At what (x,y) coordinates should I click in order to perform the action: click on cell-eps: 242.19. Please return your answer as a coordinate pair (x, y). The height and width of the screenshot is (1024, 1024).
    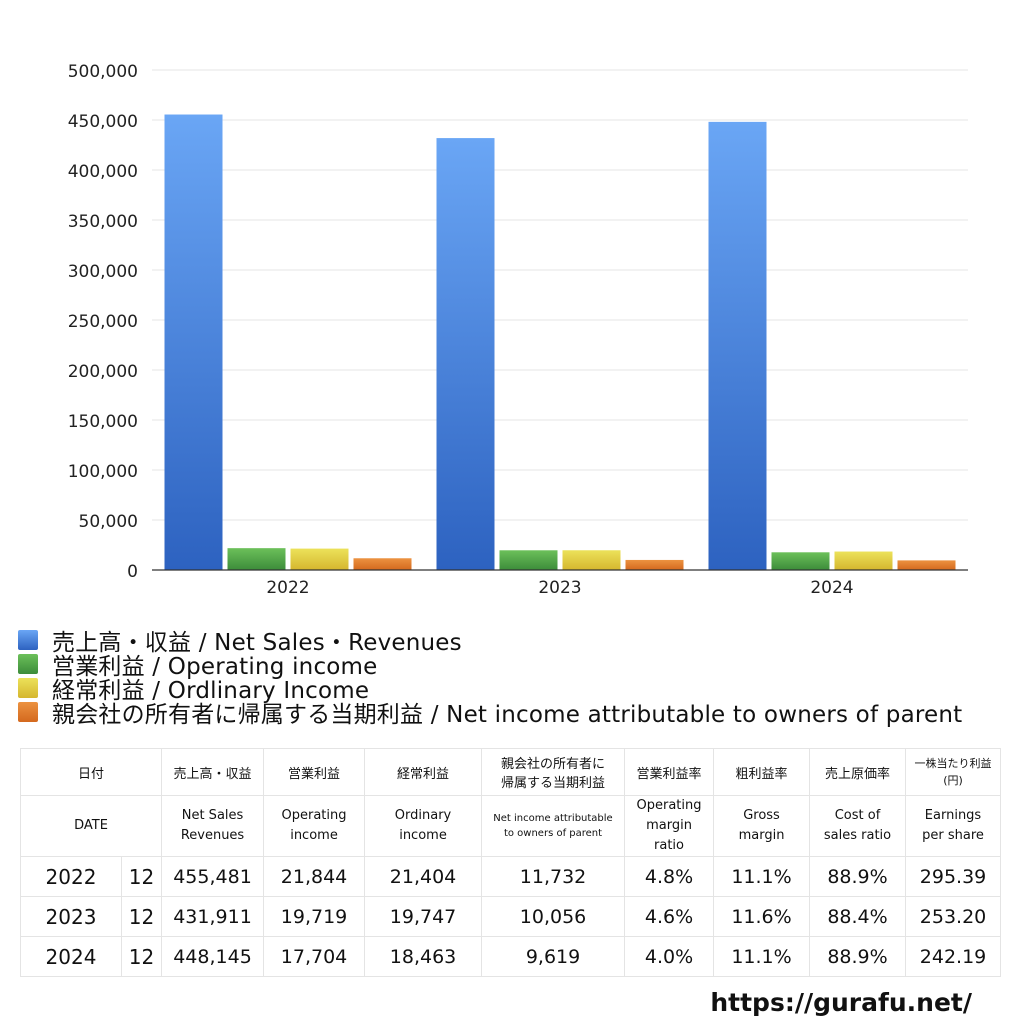
    Looking at the image, I should click on (953, 956).